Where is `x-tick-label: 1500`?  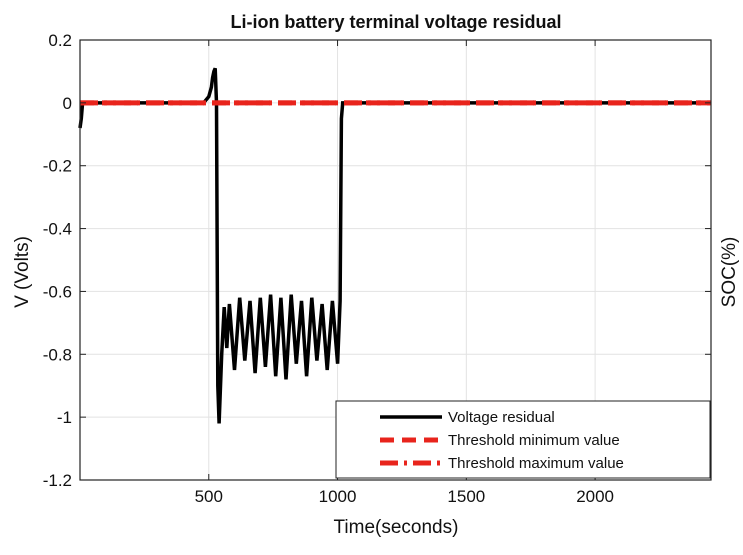
x-tick-label: 1500 is located at coordinates (466, 496).